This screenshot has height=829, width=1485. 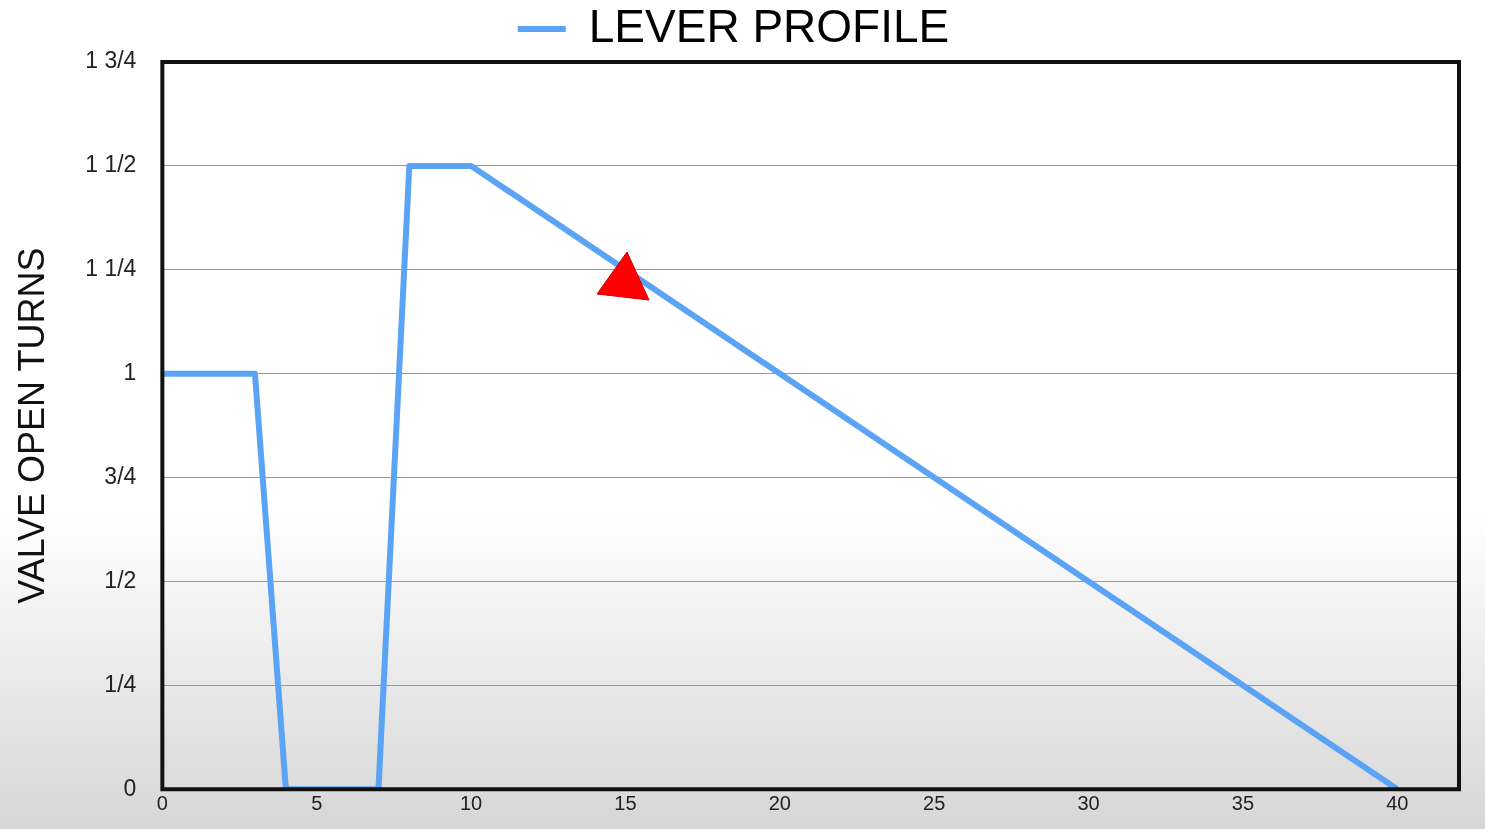 What do you see at coordinates (162, 802) in the screenshot?
I see `x-tick-label: 0` at bounding box center [162, 802].